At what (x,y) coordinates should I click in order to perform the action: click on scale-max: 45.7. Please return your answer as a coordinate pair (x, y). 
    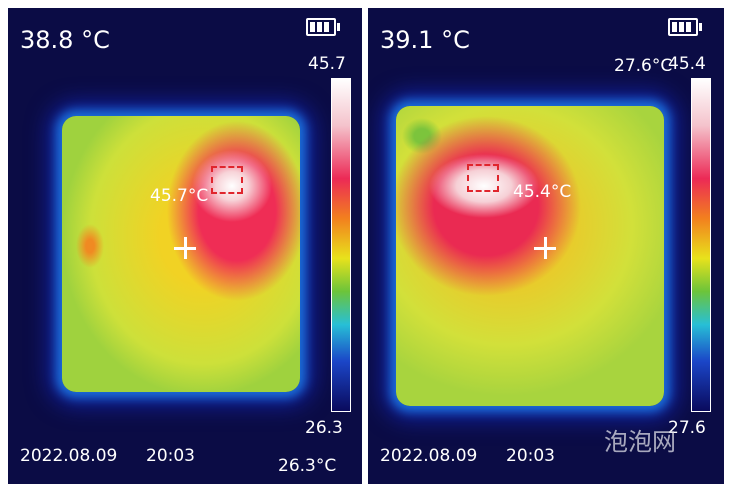
    Looking at the image, I should click on (327, 64).